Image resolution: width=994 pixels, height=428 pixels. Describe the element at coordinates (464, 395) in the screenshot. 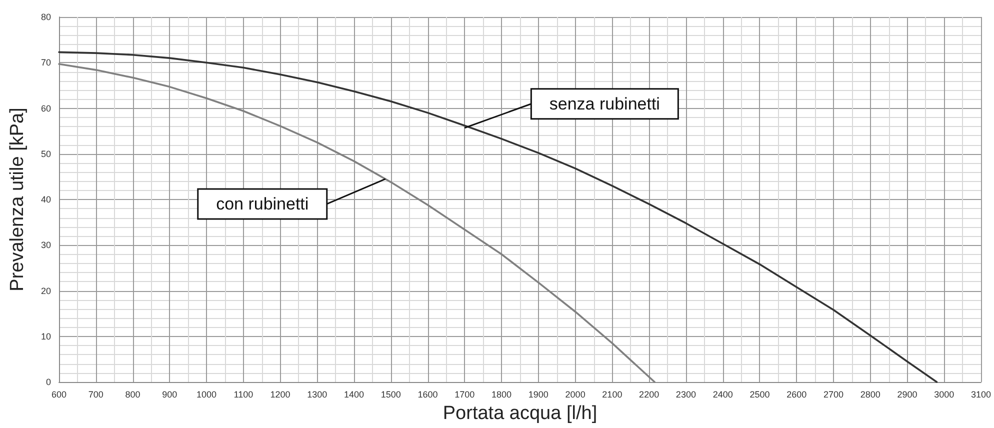

I see `x-tick-label: 1700` at that location.